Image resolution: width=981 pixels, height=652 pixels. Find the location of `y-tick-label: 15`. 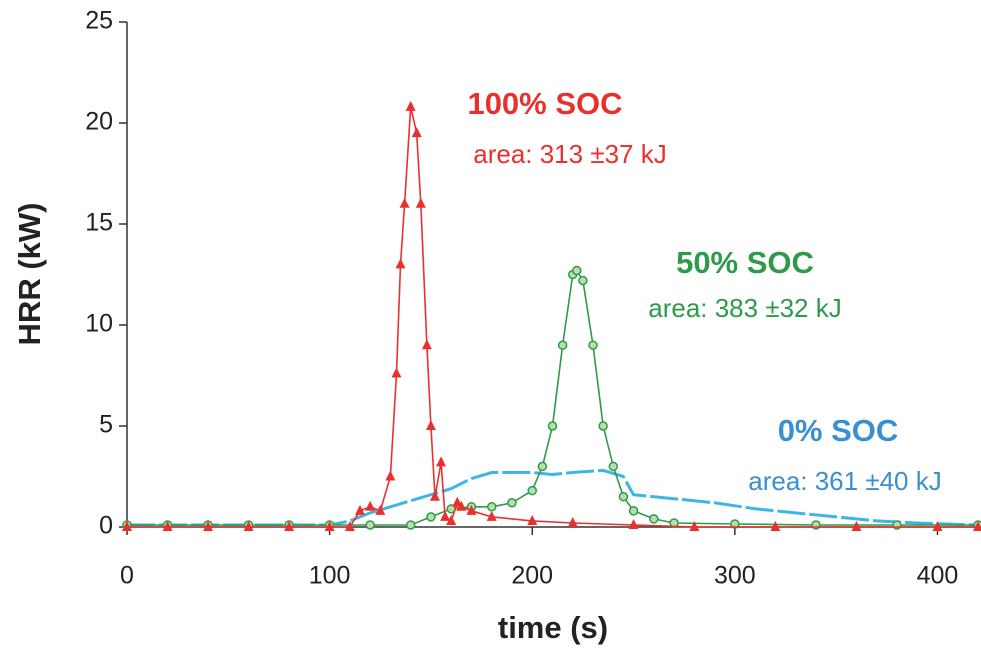

y-tick-label: 15 is located at coordinates (99, 223).